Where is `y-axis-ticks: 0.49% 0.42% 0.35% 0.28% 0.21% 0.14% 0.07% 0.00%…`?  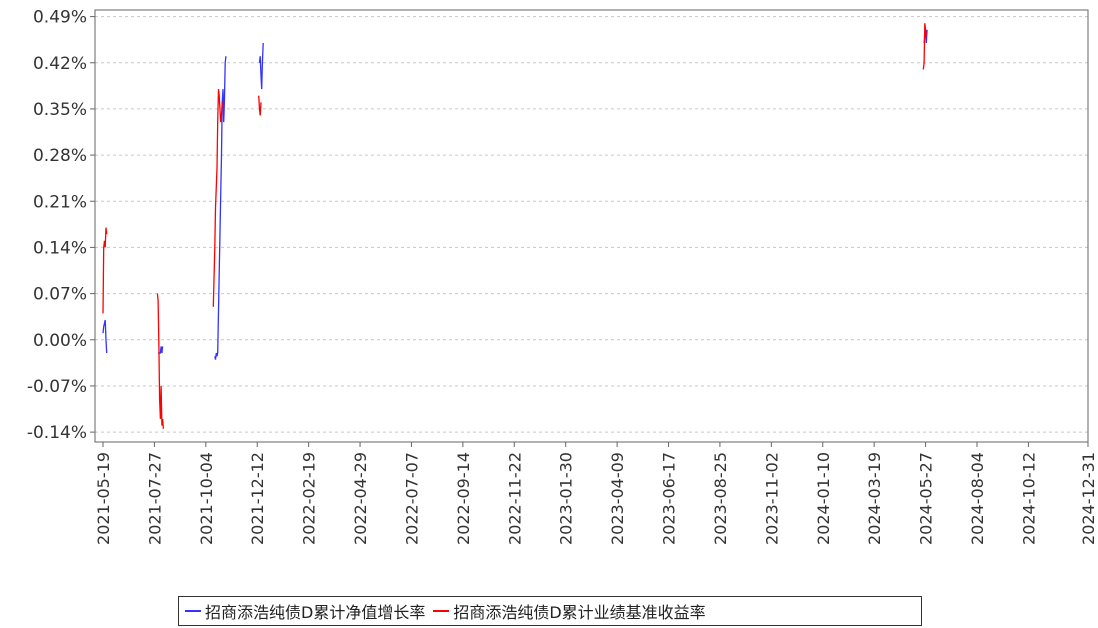 y-axis-ticks: 0.49% 0.42% 0.35% 0.28% 0.21% 0.14% 0.07% 0.00%… is located at coordinates (61, 225).